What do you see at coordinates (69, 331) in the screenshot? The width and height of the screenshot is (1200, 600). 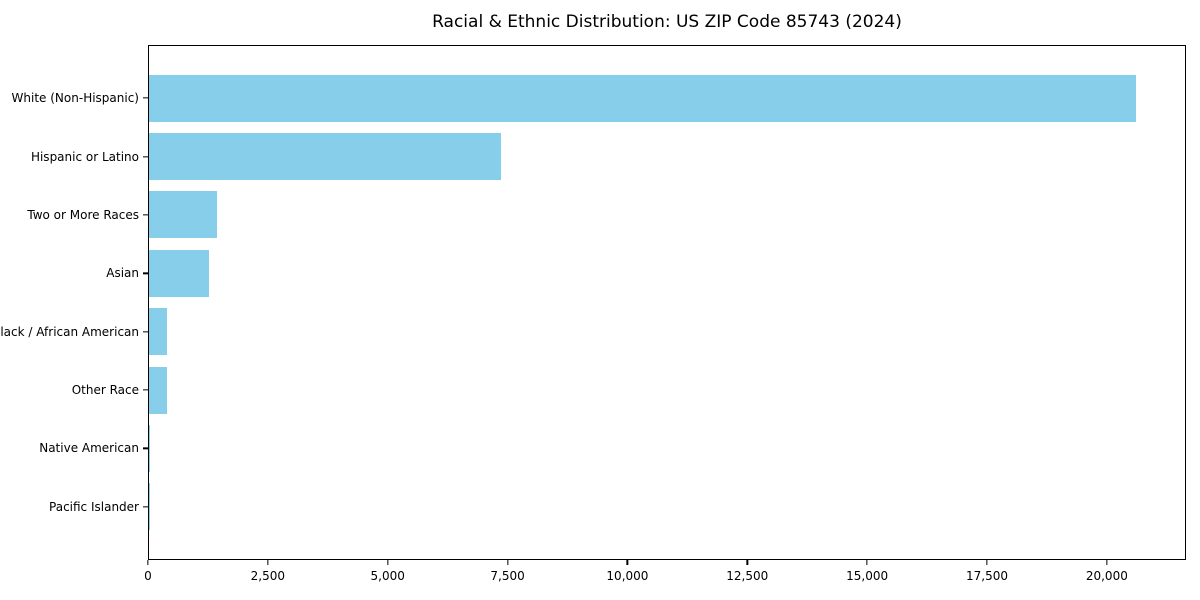 I see `category-label: Black / African American` at bounding box center [69, 331].